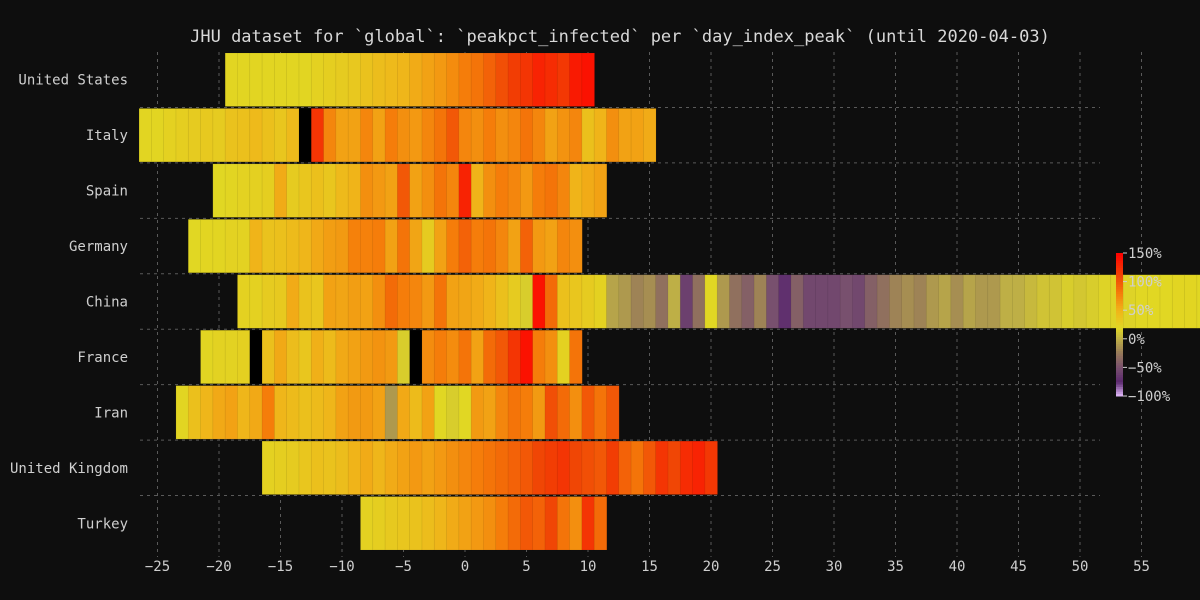 This screenshot has height=600, width=1200. I want to click on colorbar-tick-label: 150%, so click(1145, 254).